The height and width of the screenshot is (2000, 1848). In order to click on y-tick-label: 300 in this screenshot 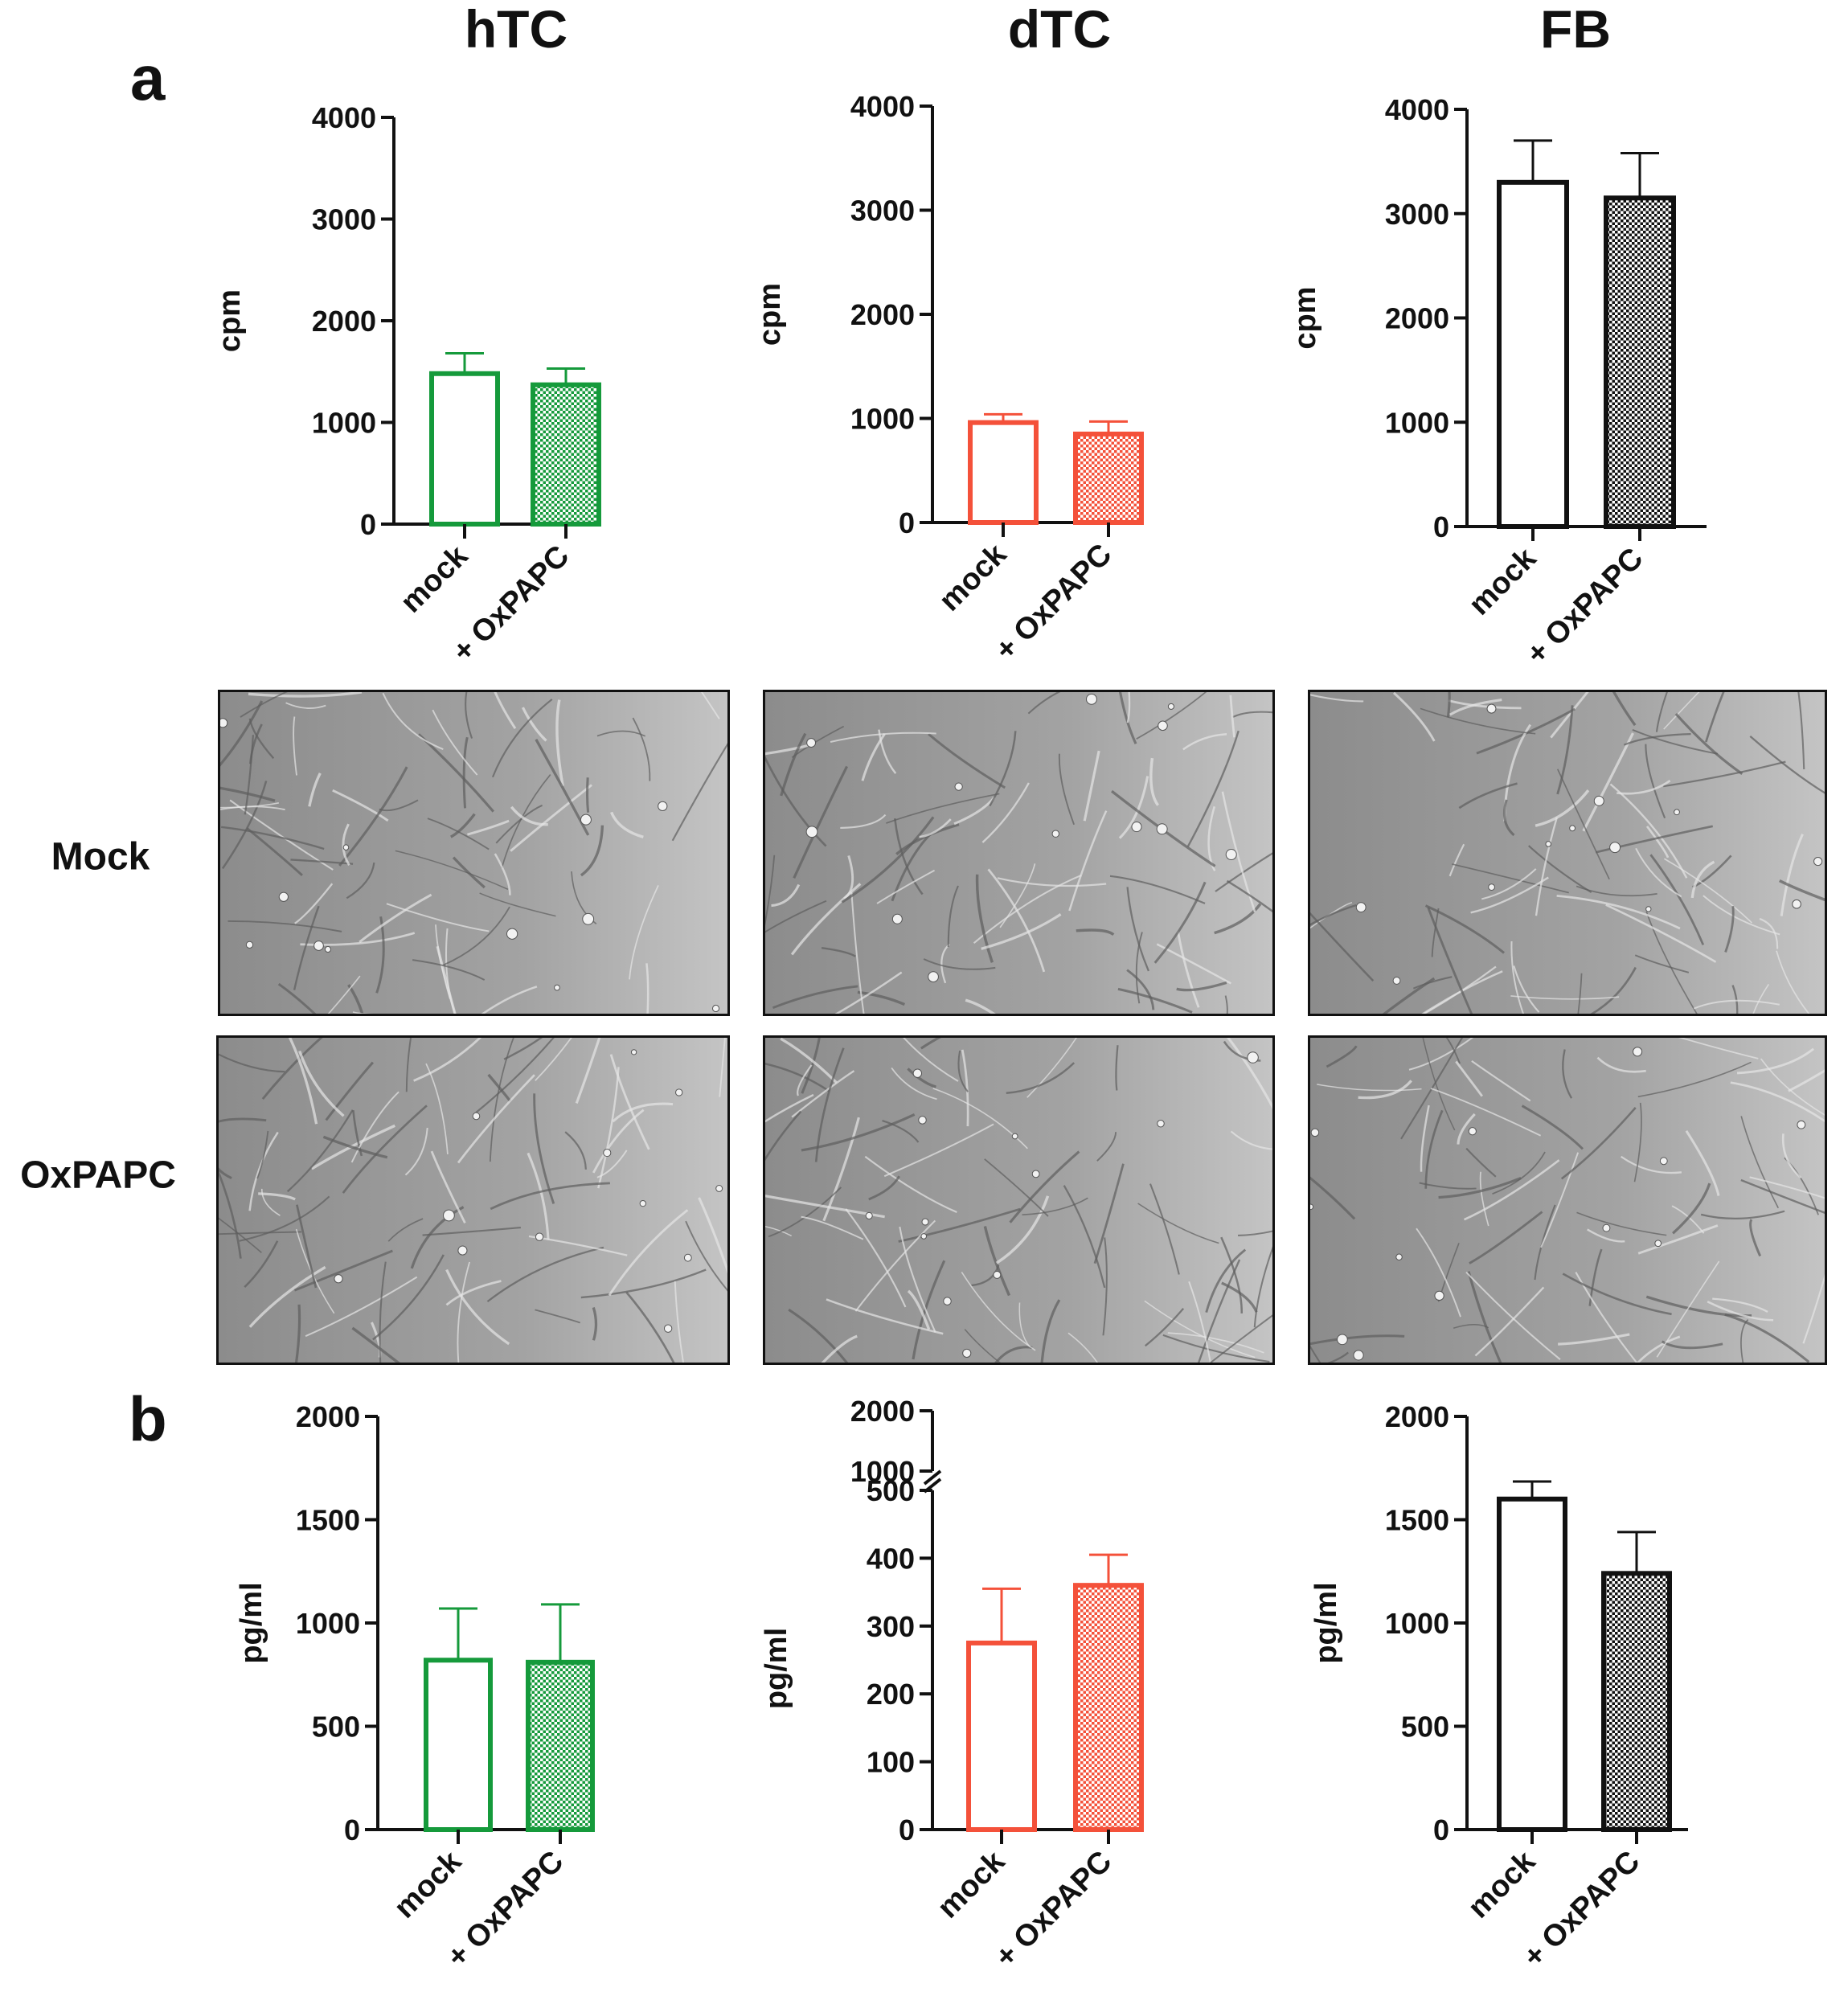, I will do `click(891, 1626)`.